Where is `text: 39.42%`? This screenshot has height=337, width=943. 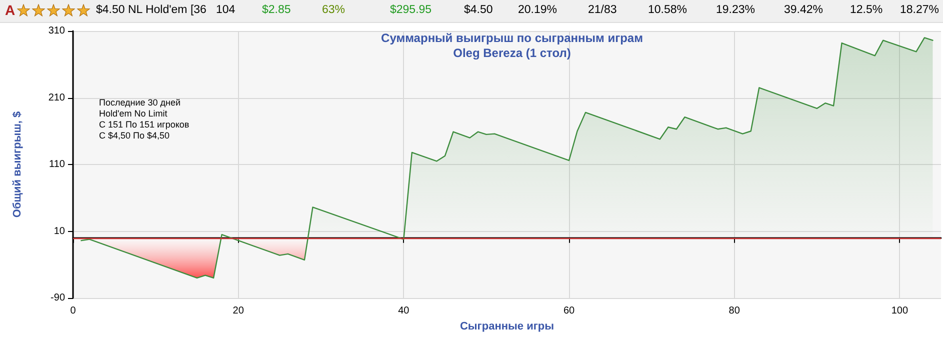 text: 39.42% is located at coordinates (804, 10).